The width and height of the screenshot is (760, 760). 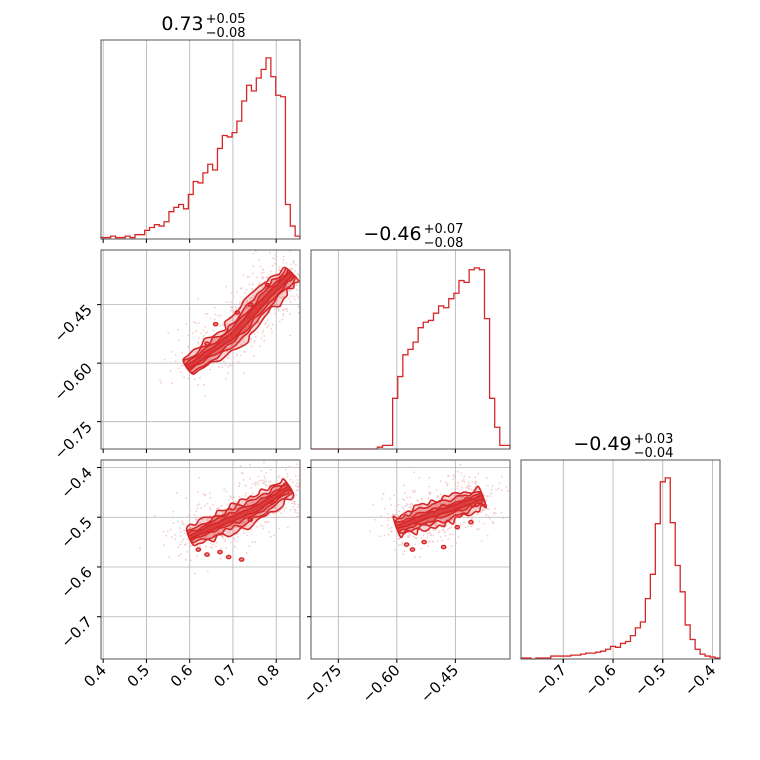 I want to click on title-minus: −0.08, so click(x=226, y=33).